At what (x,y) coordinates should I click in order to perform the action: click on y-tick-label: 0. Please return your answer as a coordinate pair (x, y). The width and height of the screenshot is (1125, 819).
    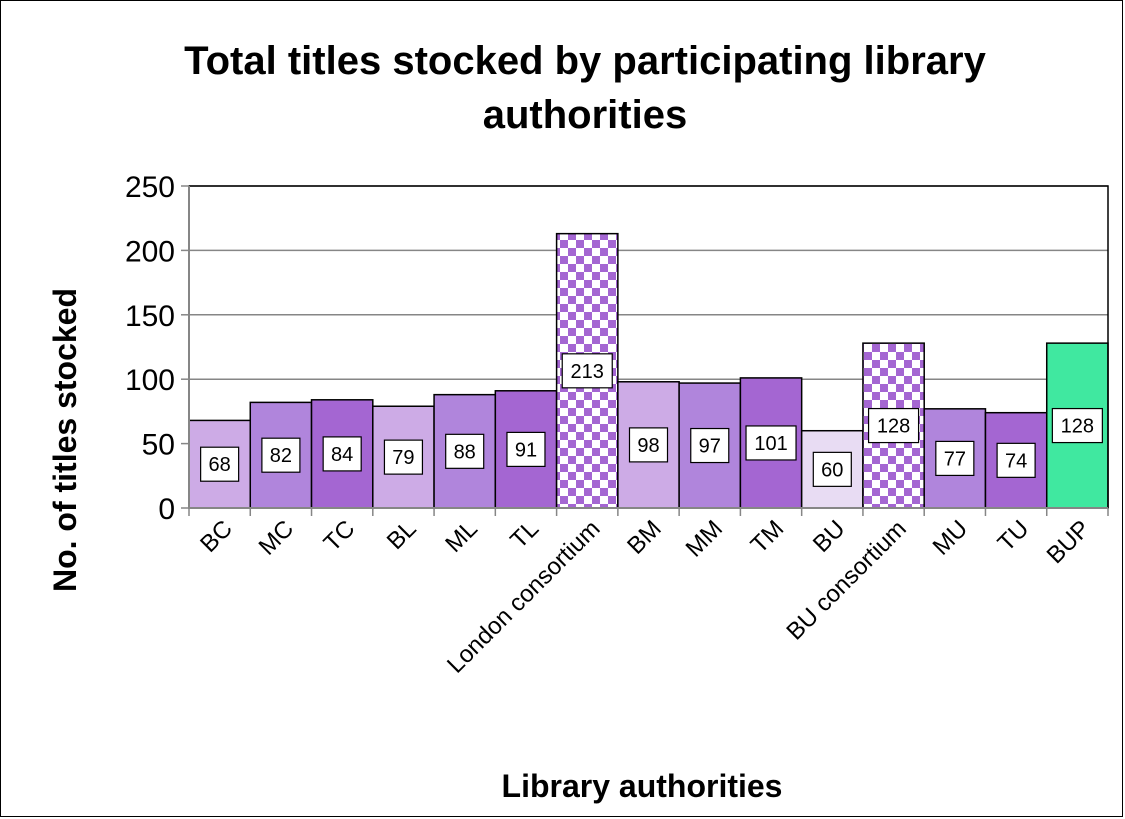
    Looking at the image, I should click on (166, 509).